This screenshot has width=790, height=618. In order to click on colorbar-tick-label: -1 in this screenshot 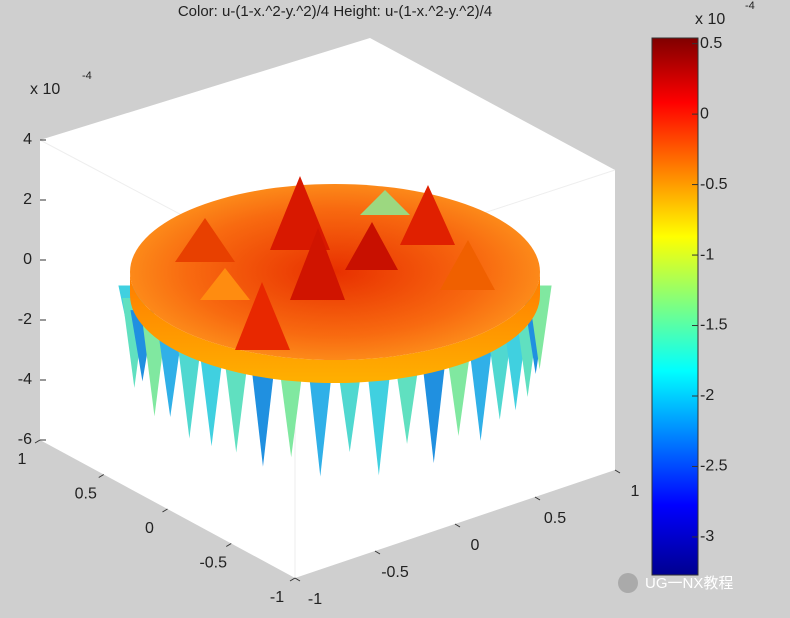, I will do `click(707, 254)`.